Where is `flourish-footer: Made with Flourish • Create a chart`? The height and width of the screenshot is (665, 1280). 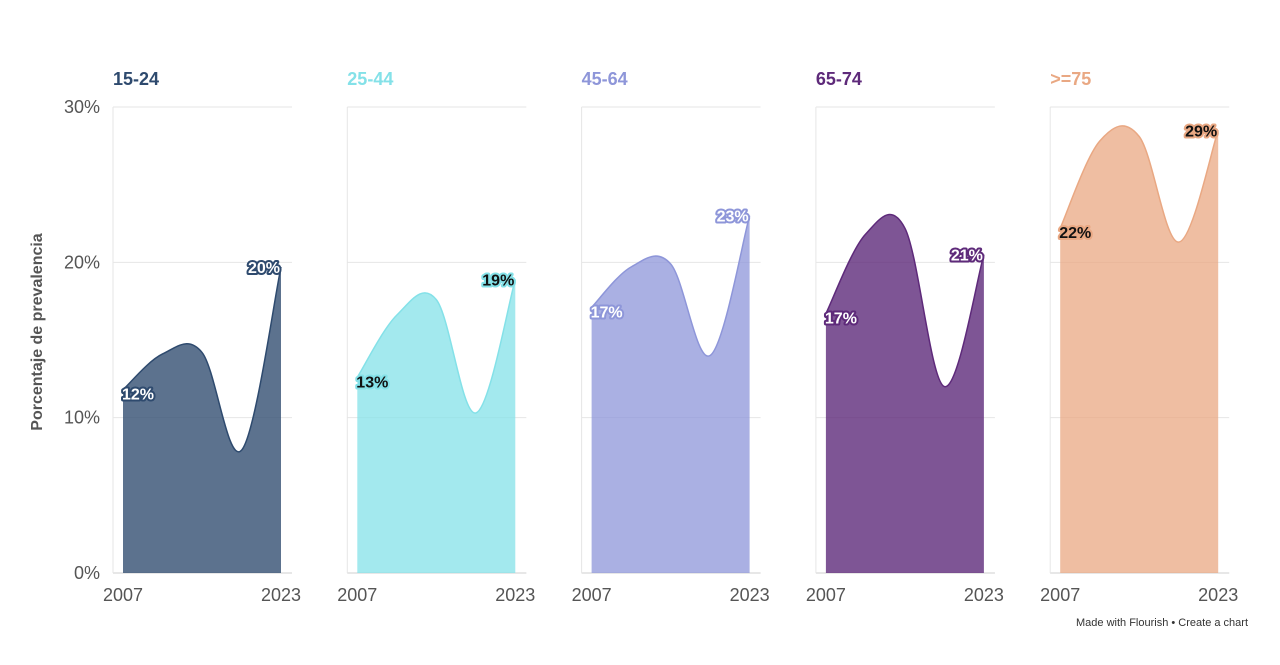 flourish-footer: Made with Flourish • Create a chart is located at coordinates (1162, 623).